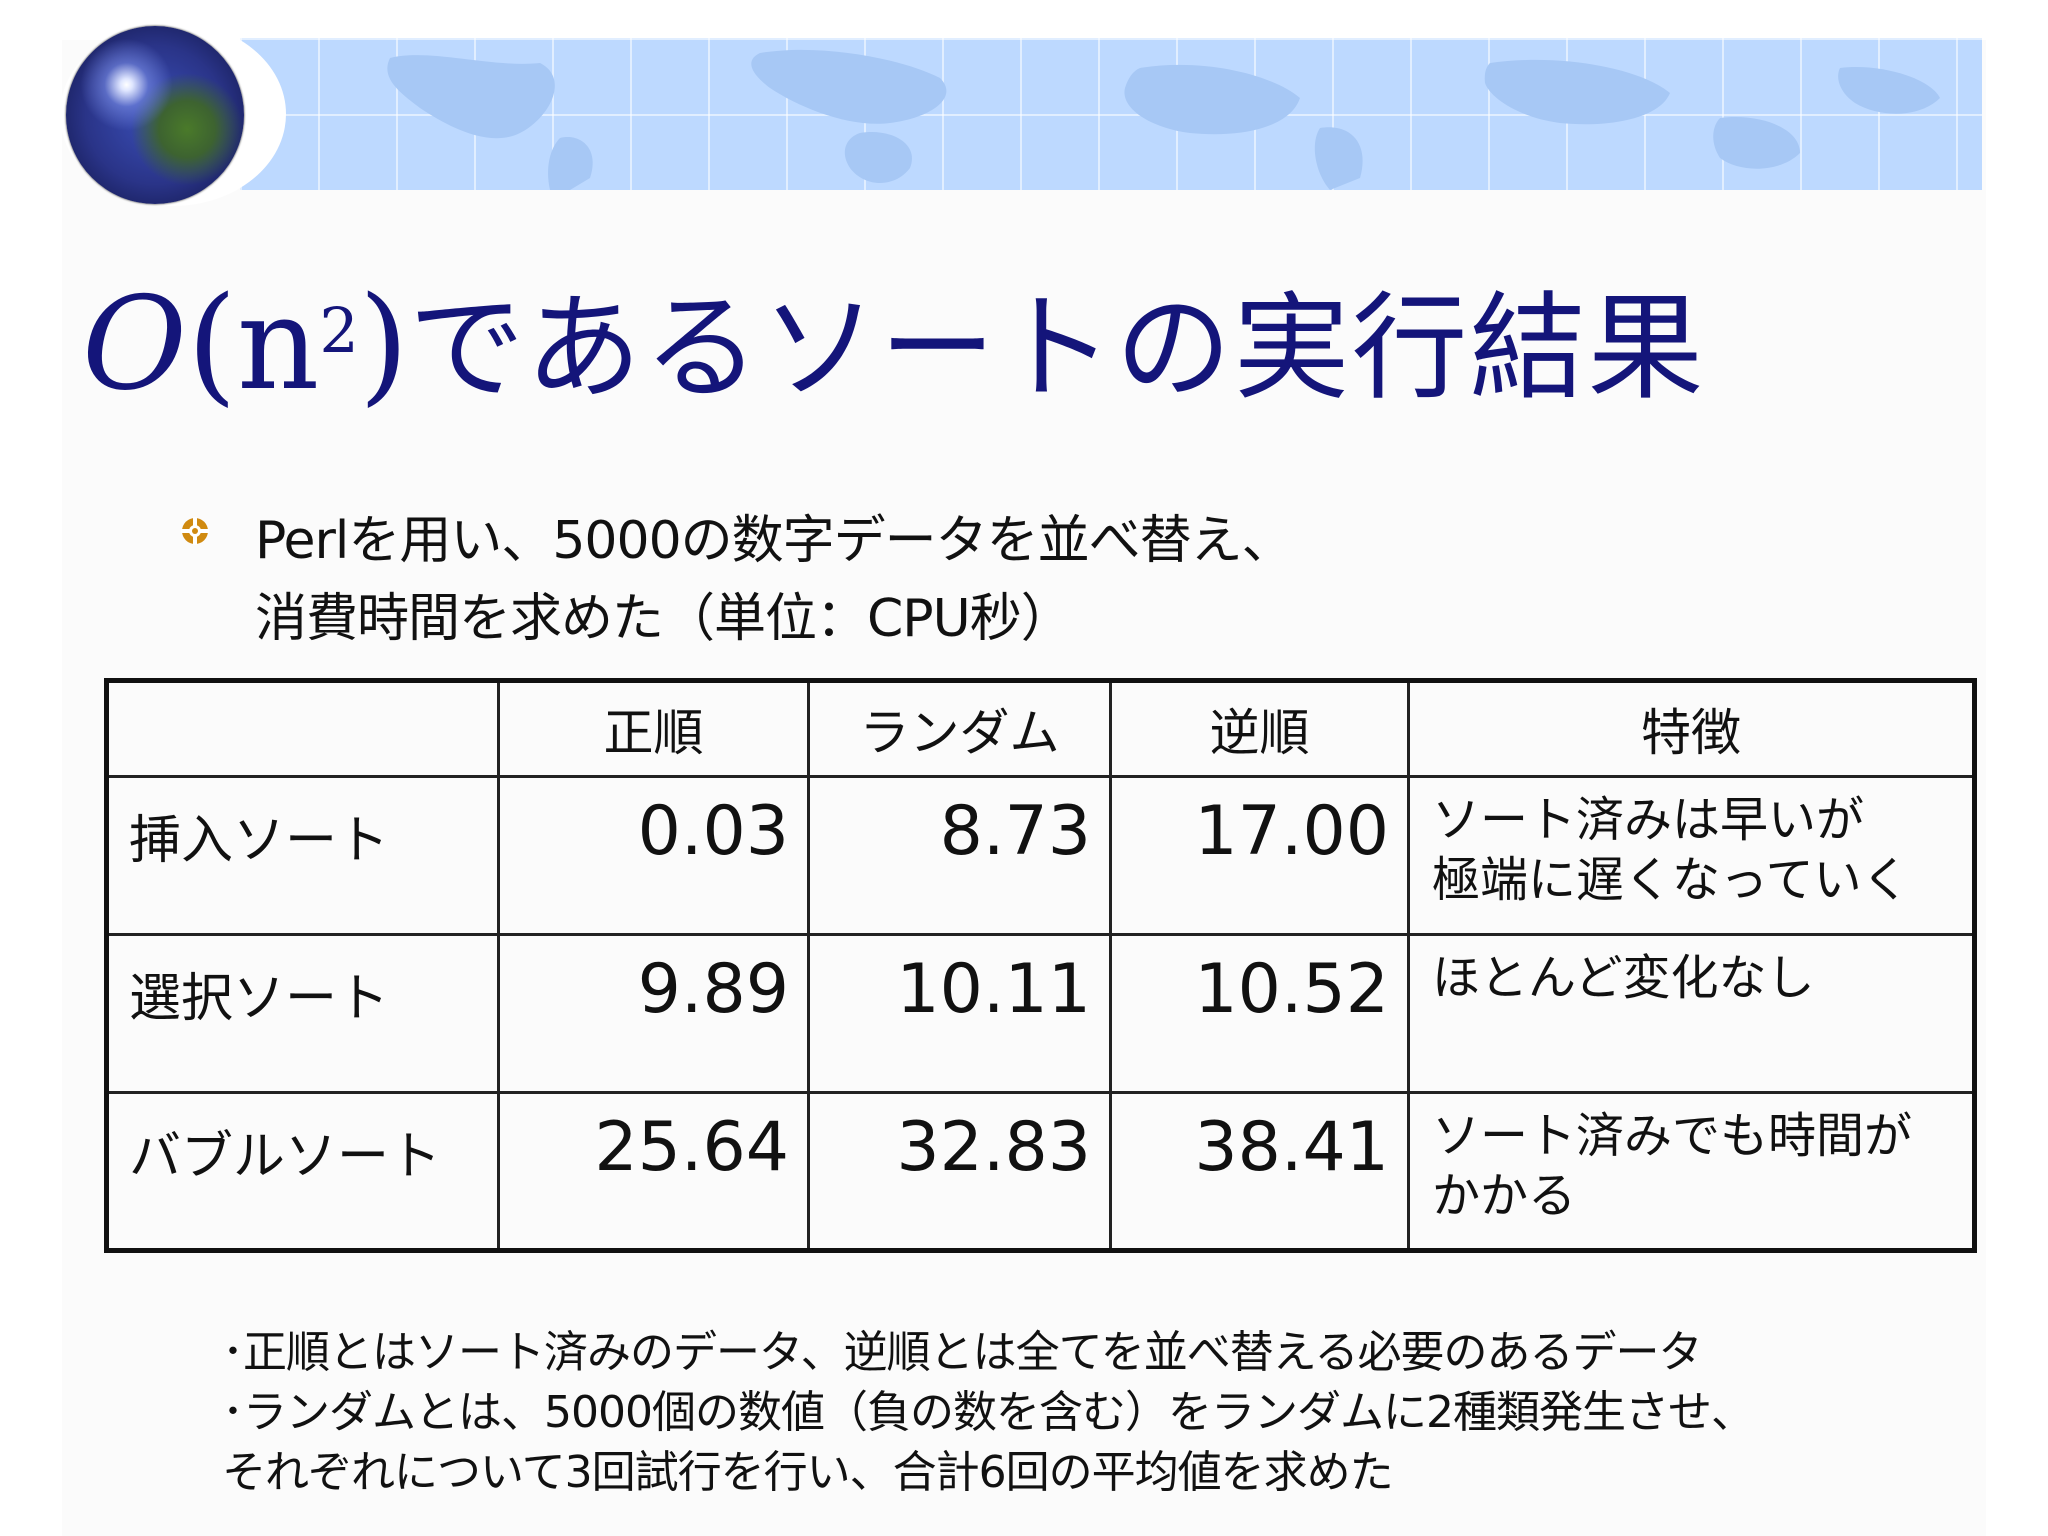  I want to click on header-blank, so click(302, 728).